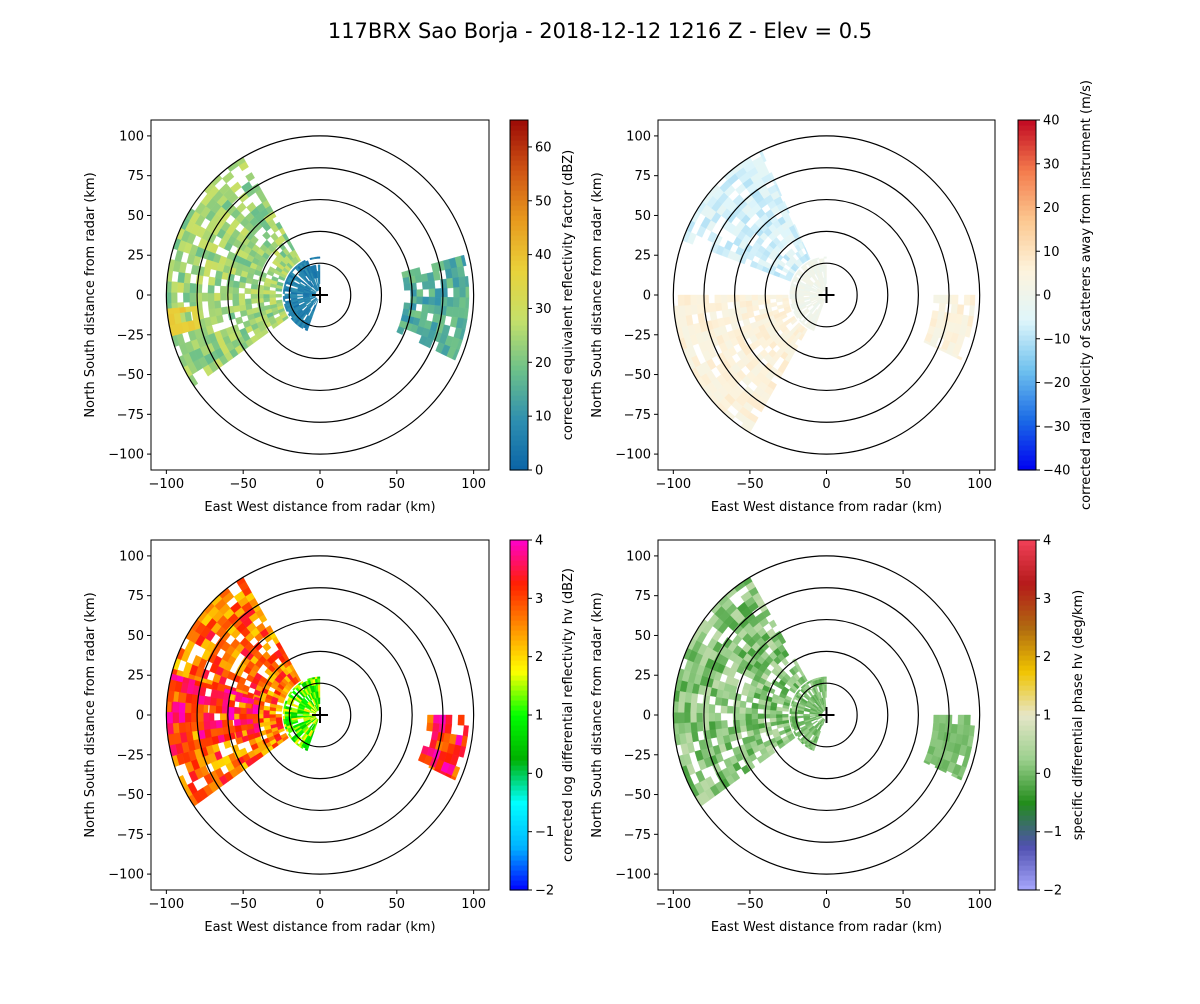 This screenshot has height=1004, width=1200. Describe the element at coordinates (1056, 339) in the screenshot. I see `colorbar-tick-label: −10` at that location.